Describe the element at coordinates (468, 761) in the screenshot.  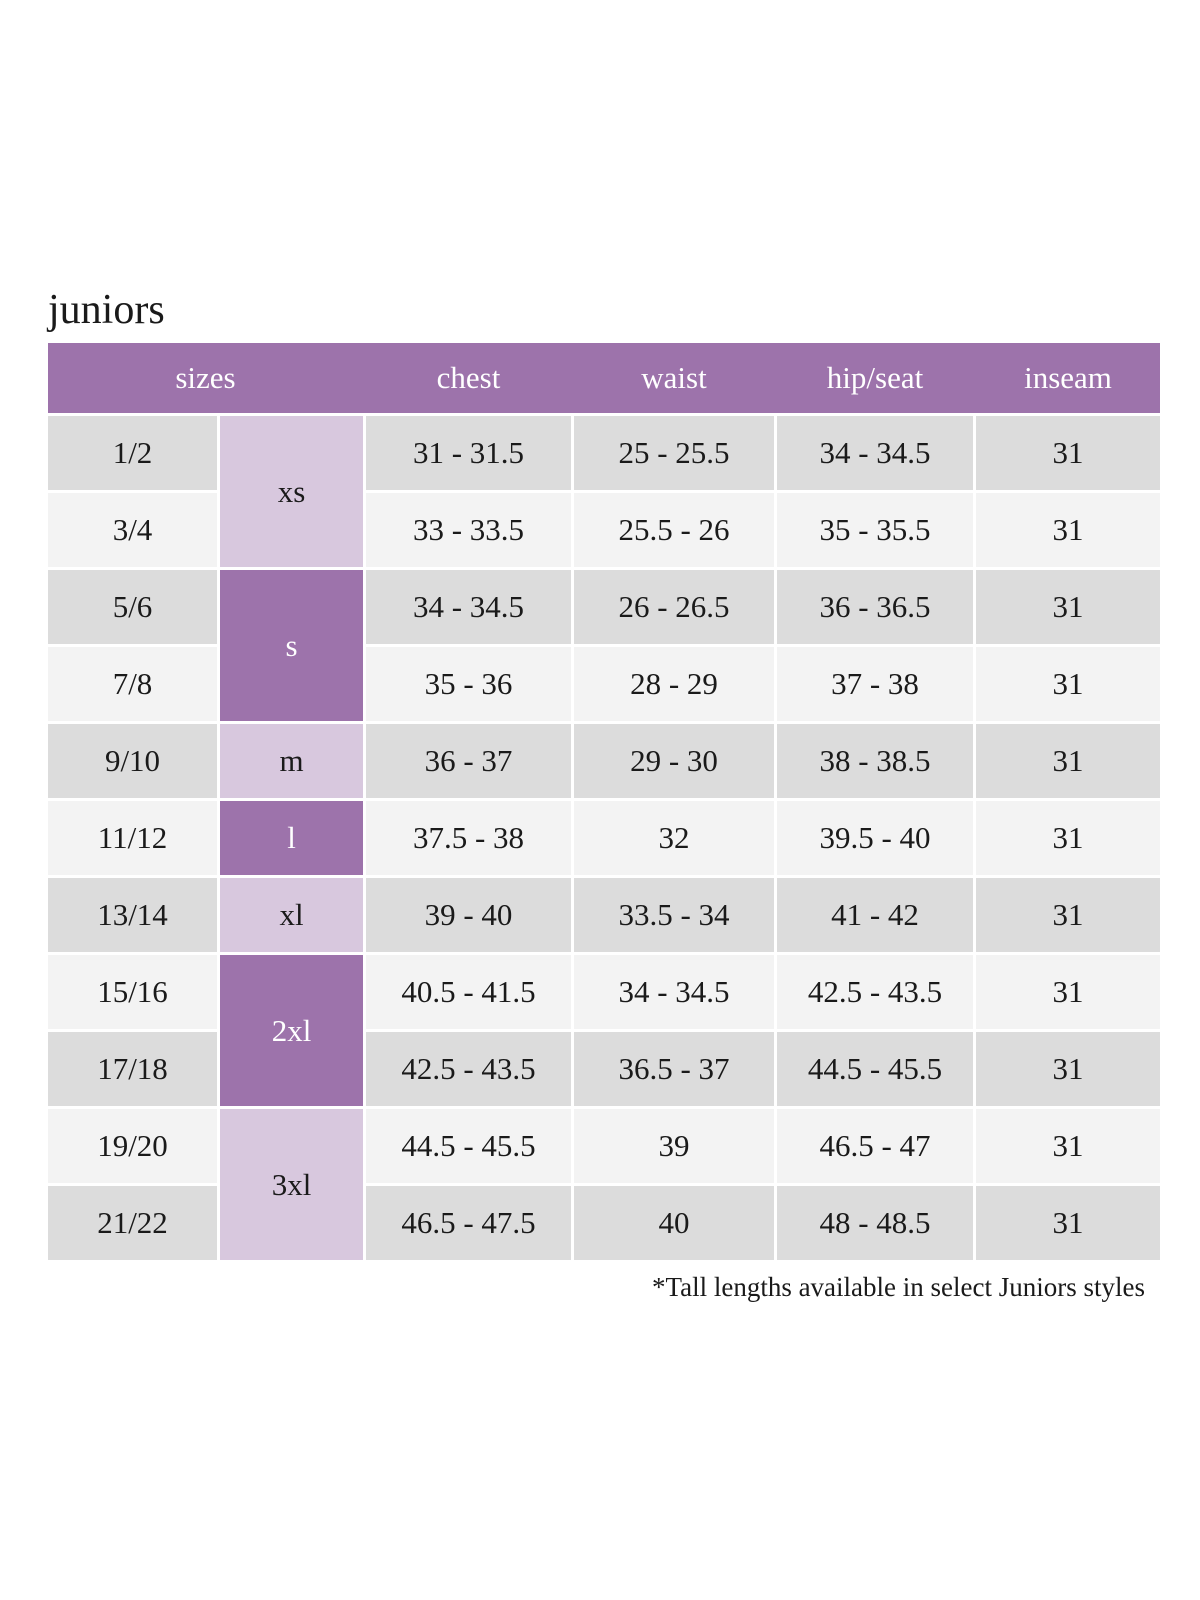
I see `chest-cell: 36 - 37` at that location.